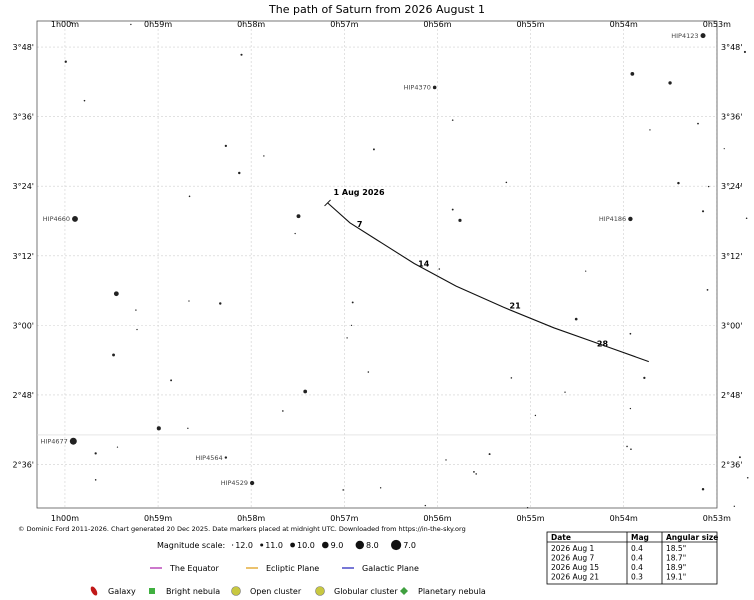 This screenshot has width=754, height=600. What do you see at coordinates (530, 24) in the screenshot?
I see `x-tick-top: 0h55m` at bounding box center [530, 24].